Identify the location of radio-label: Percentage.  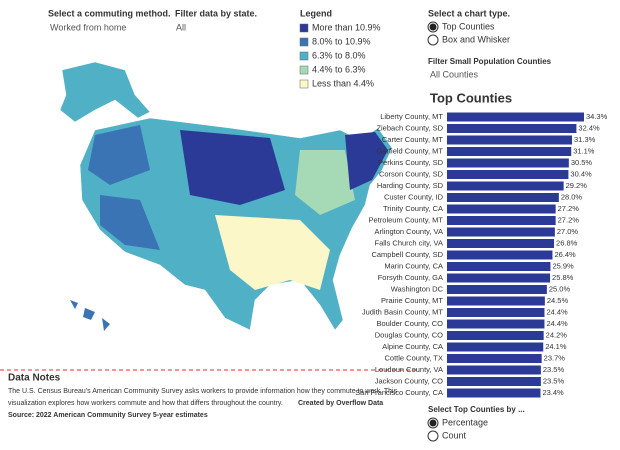
(465, 422).